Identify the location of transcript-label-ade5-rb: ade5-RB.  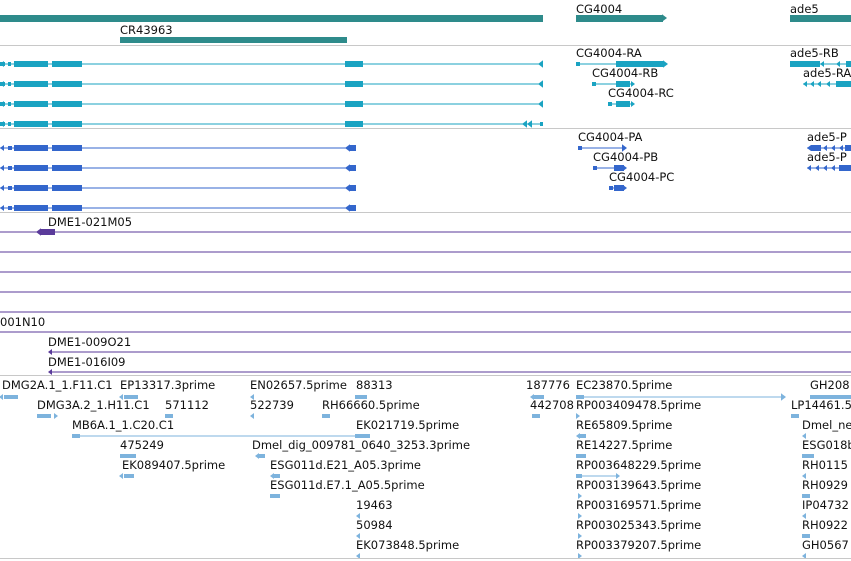
(814, 53).